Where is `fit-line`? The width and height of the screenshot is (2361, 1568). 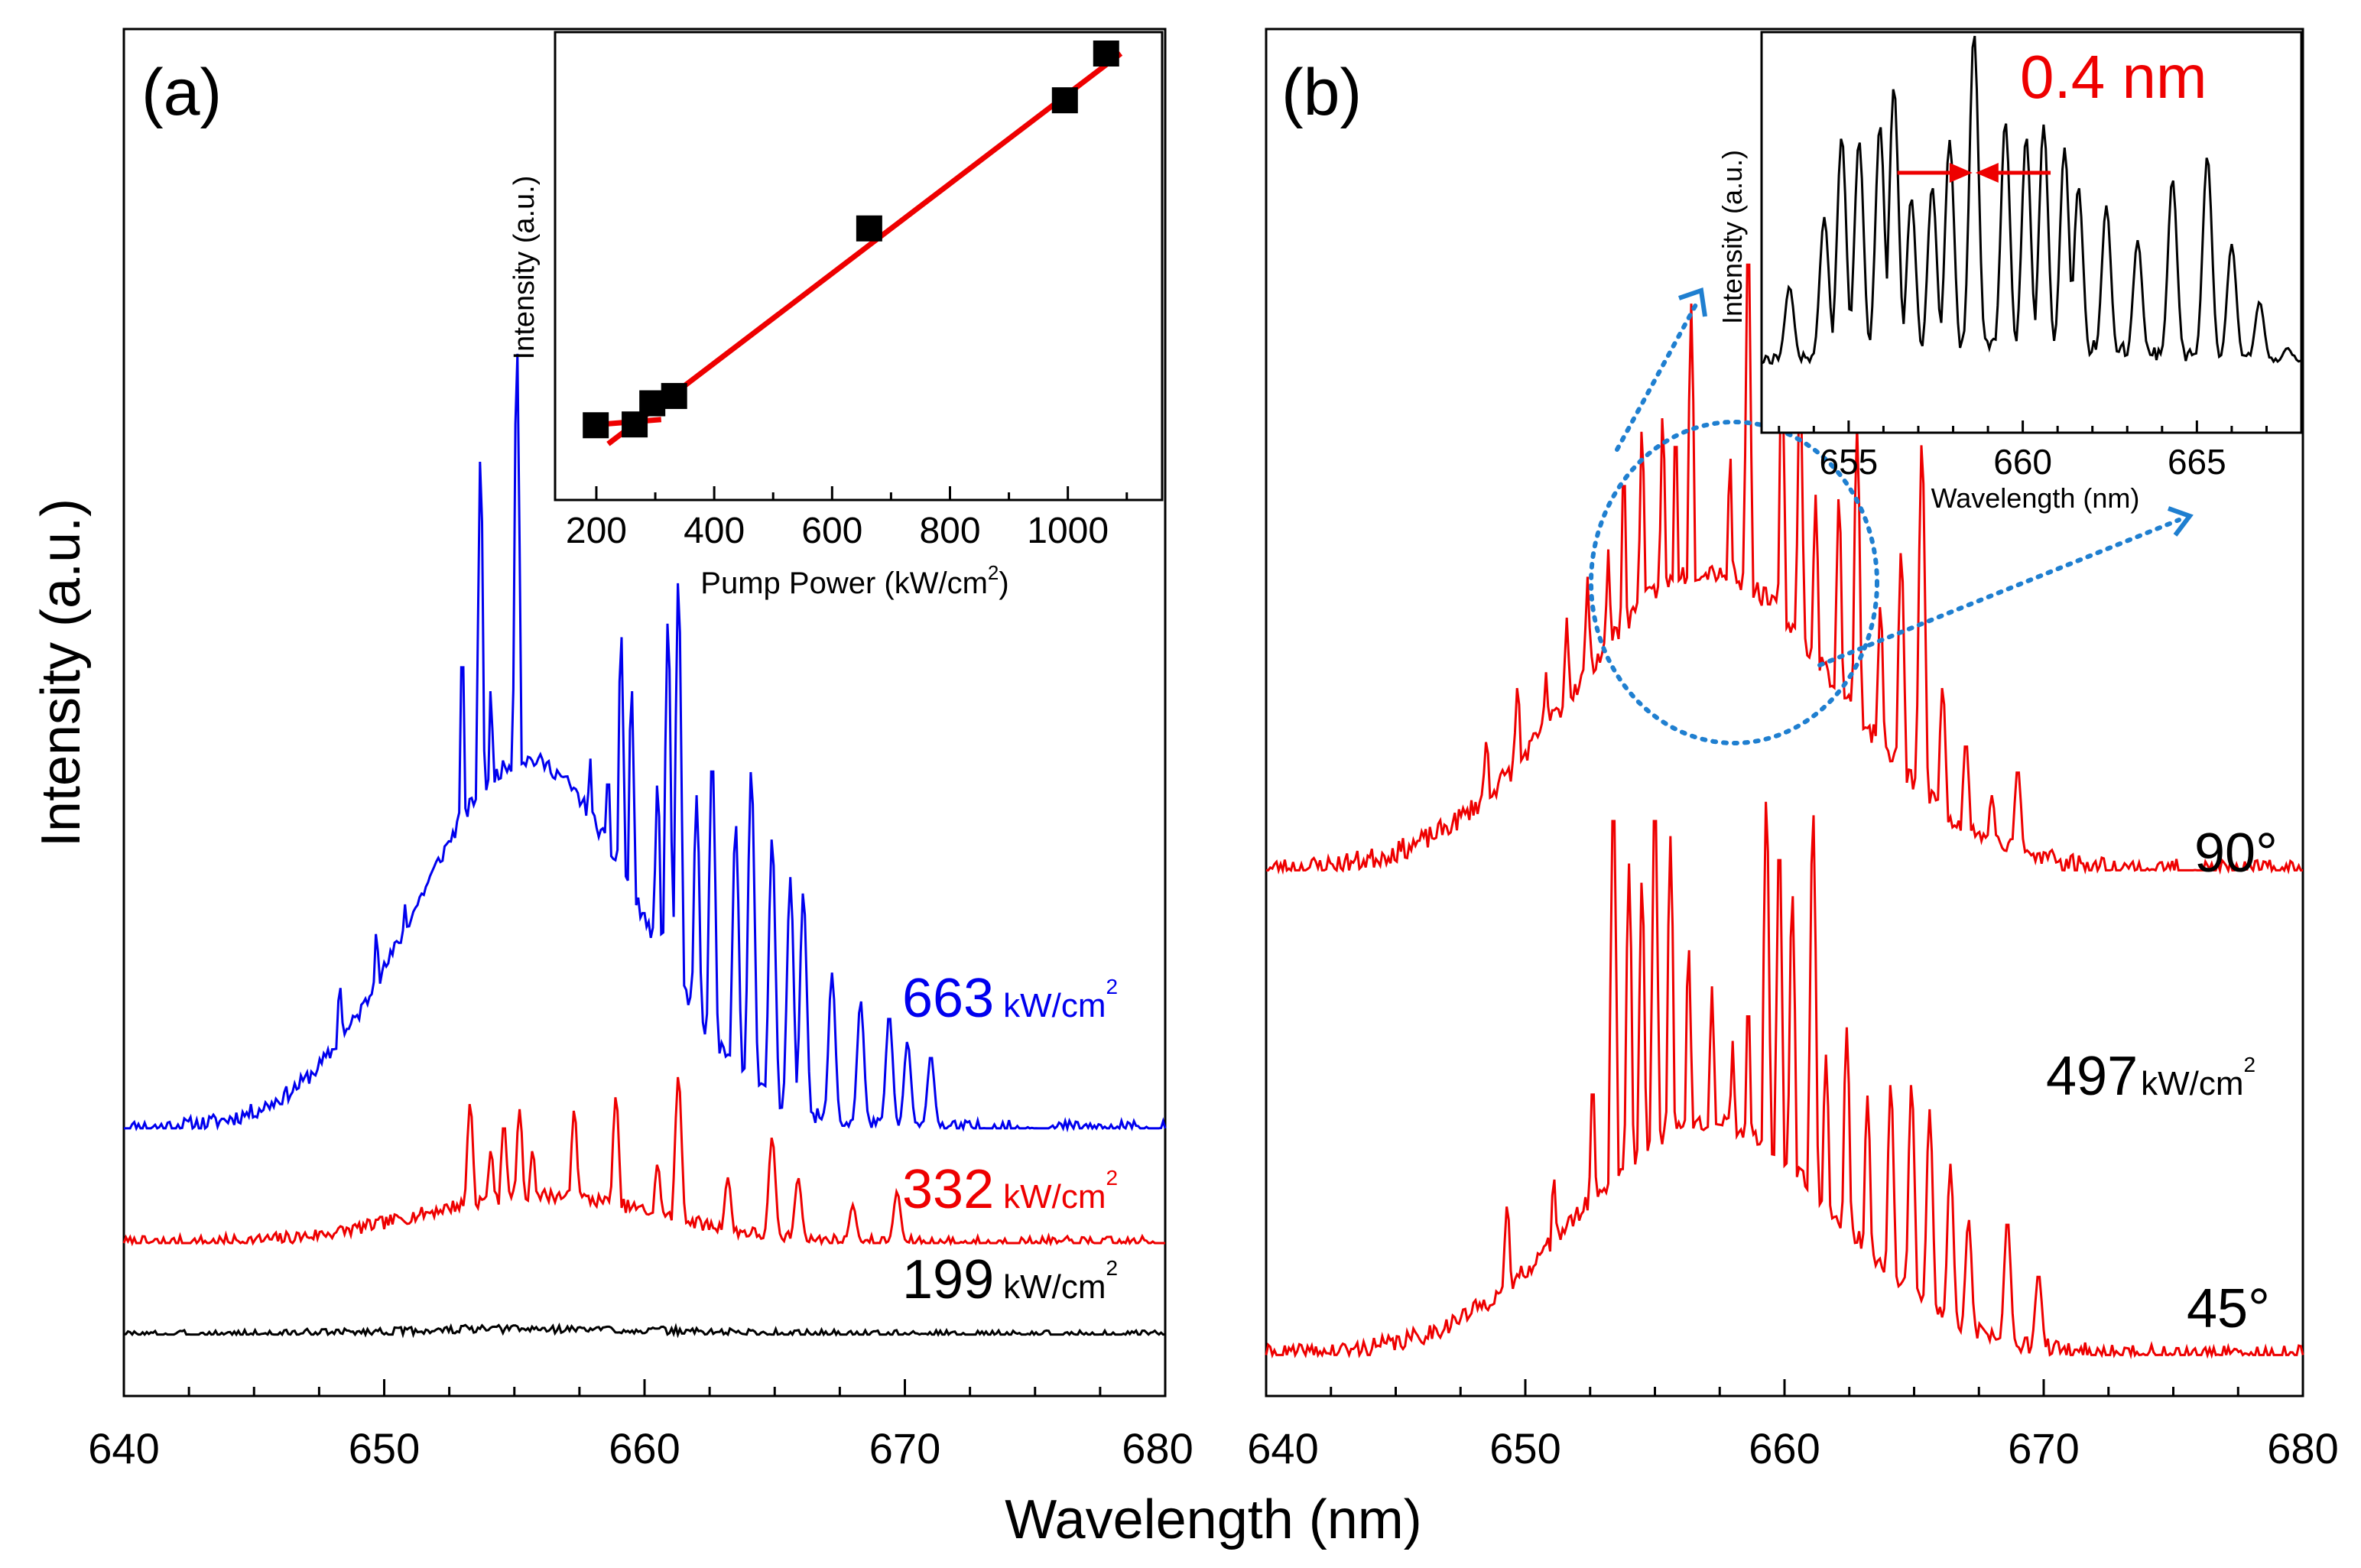
fit-line is located at coordinates (865, 249).